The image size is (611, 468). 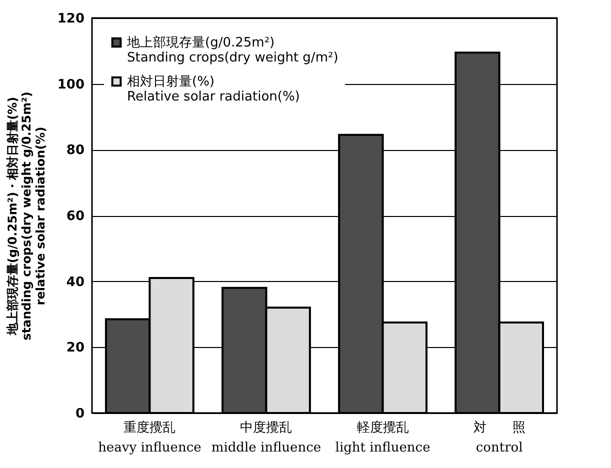 What do you see at coordinates (75, 150) in the screenshot?
I see `y-tick-label: 80` at bounding box center [75, 150].